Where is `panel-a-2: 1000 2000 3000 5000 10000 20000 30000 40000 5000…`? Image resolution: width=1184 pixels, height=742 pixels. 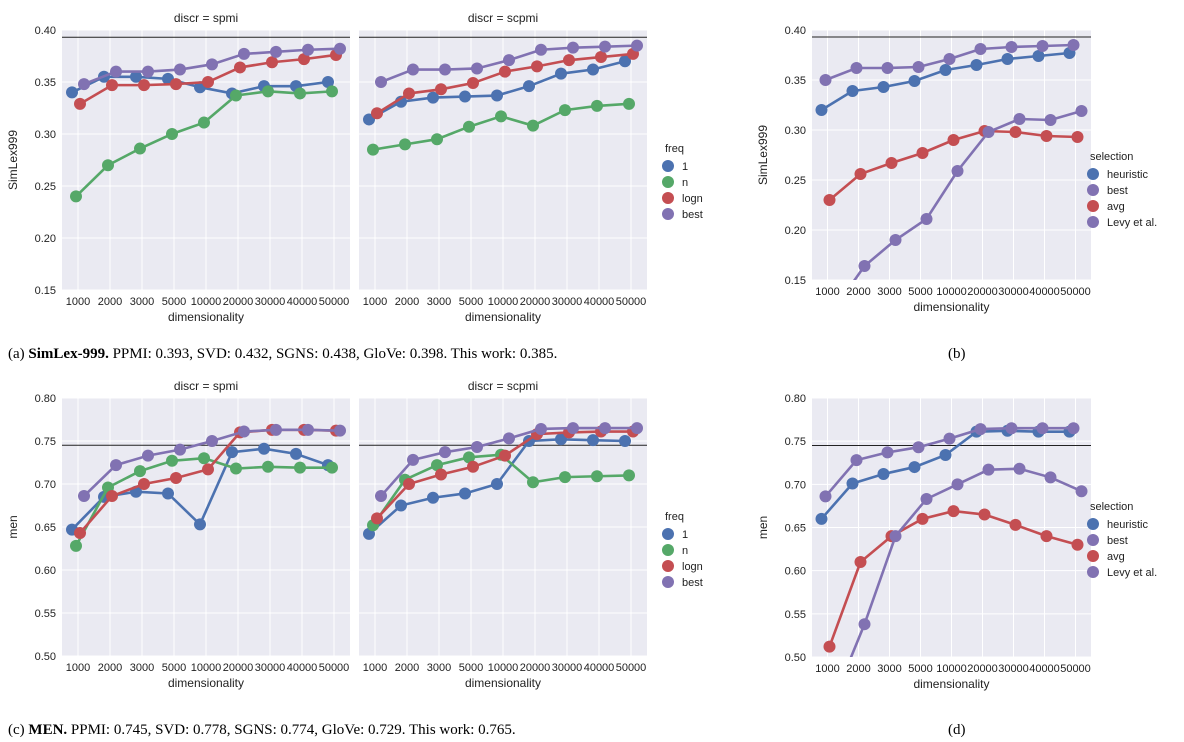 panel-a-2: 1000 2000 3000 5000 10000 20000 30000 40000 5000… is located at coordinates (503, 167).